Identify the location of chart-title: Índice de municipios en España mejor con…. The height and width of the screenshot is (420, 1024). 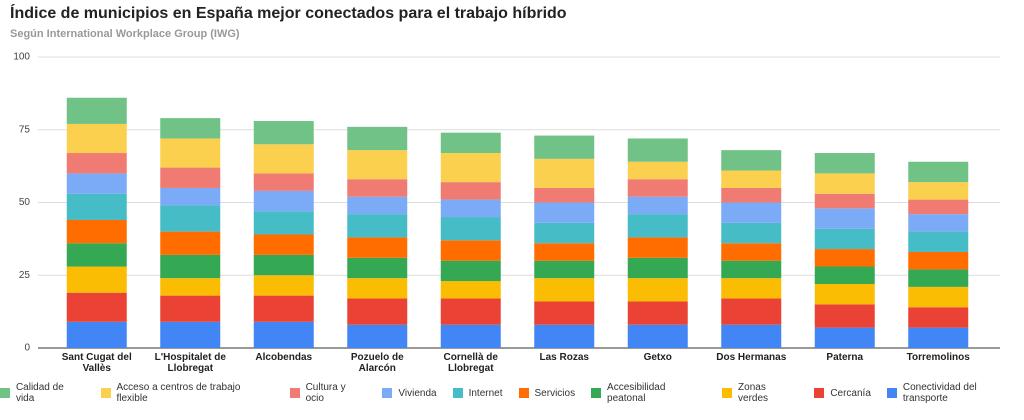
(288, 12).